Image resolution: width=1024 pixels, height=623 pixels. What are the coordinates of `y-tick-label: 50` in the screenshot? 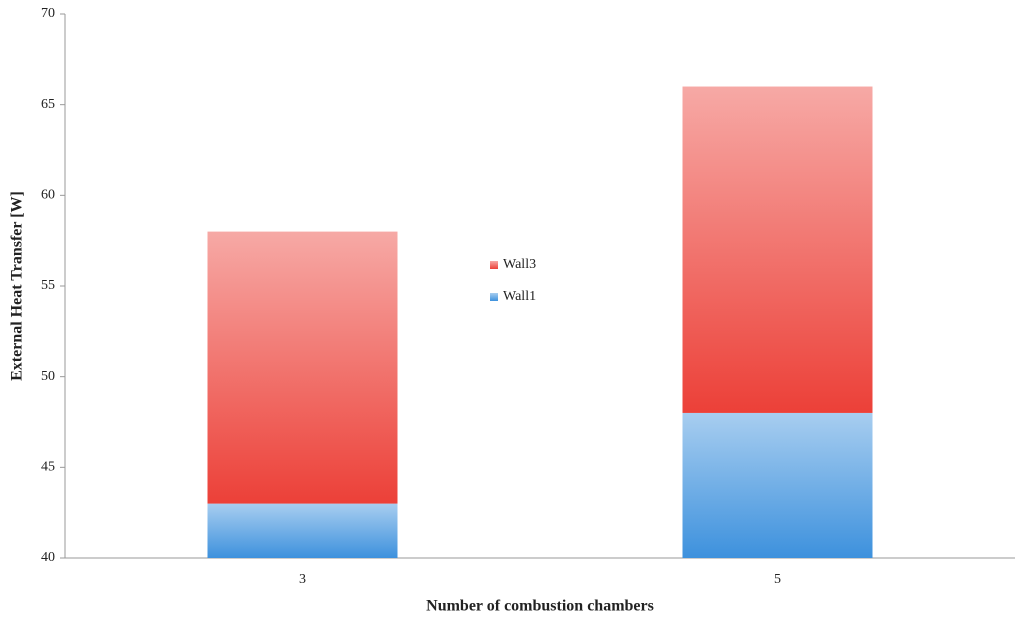 It's located at (48, 376).